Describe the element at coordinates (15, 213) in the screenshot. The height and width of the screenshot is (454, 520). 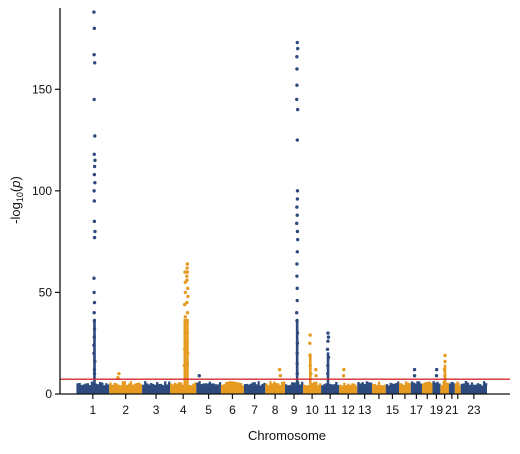
I see `y-axis-label-prefix: -log` at that location.